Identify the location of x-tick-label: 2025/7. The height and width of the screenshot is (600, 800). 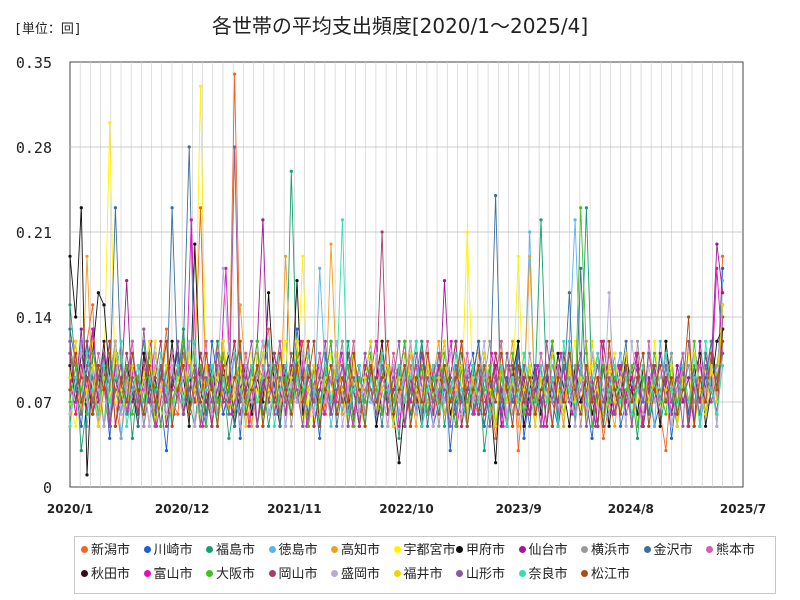
(743, 509).